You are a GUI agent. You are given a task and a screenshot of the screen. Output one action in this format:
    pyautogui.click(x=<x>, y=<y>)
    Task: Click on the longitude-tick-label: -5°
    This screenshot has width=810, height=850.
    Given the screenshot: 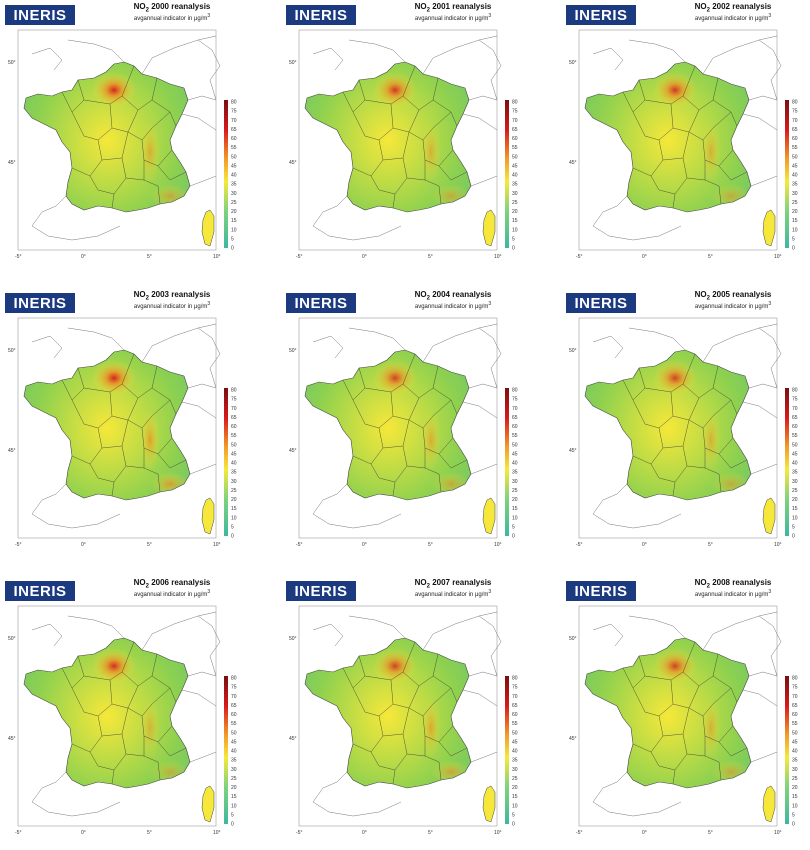 What is the action you would take?
    pyautogui.click(x=18, y=257)
    